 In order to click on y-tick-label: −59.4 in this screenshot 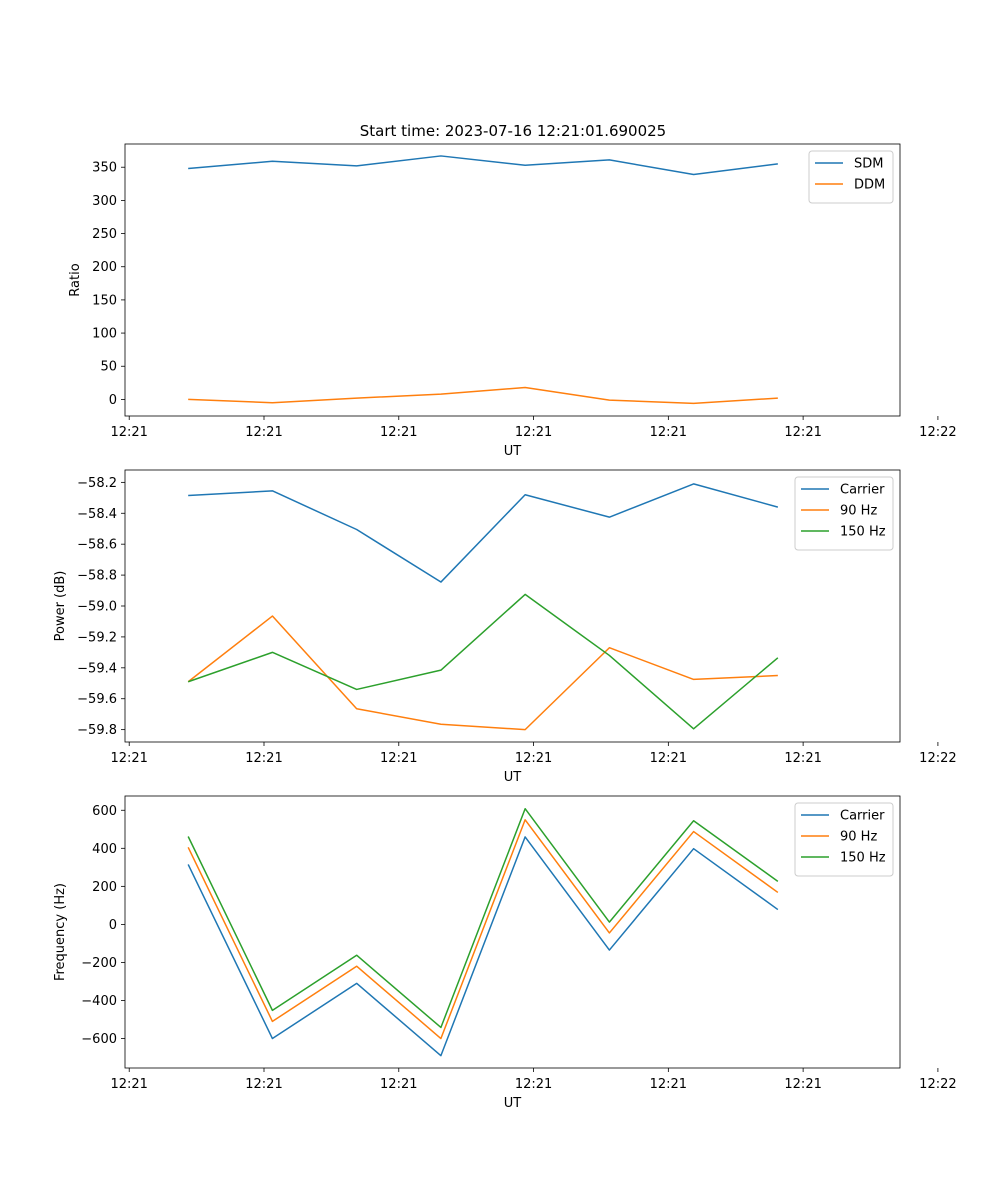, I will do `click(97, 668)`.